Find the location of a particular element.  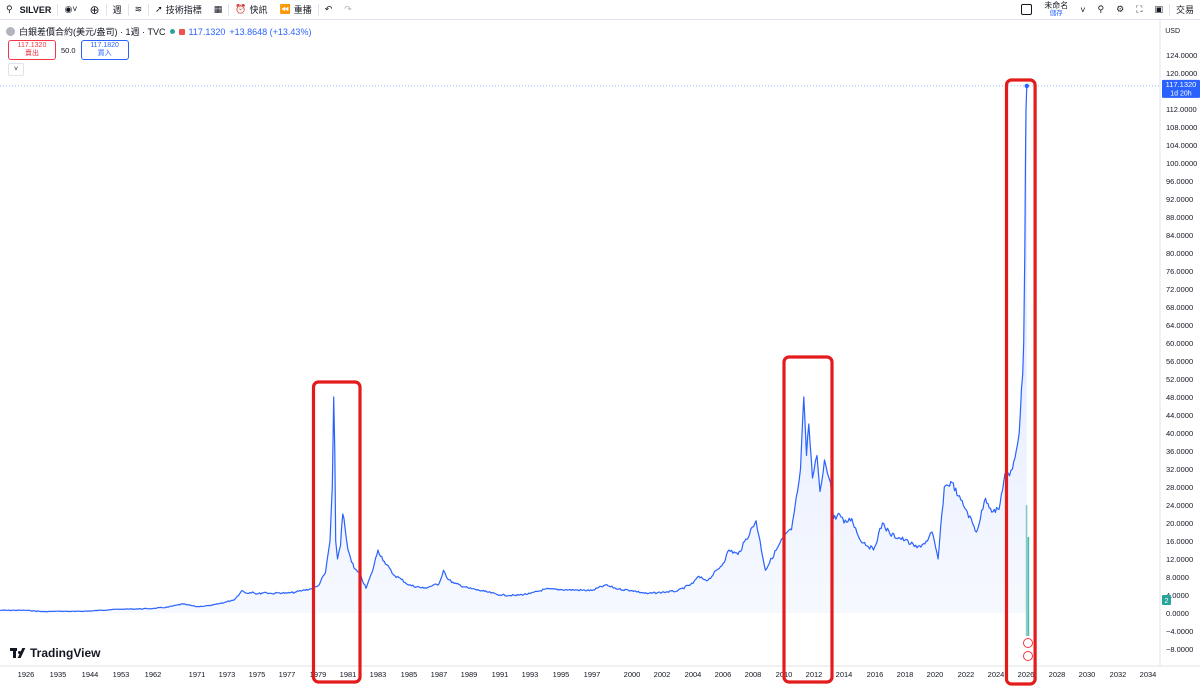

x-tick-label: 1962 is located at coordinates (153, 674).